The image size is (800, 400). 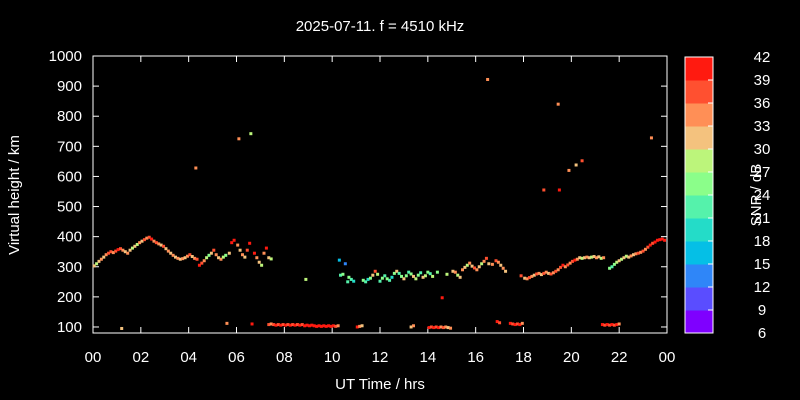 What do you see at coordinates (69, 237) in the screenshot?
I see `y-tick-label: 400` at bounding box center [69, 237].